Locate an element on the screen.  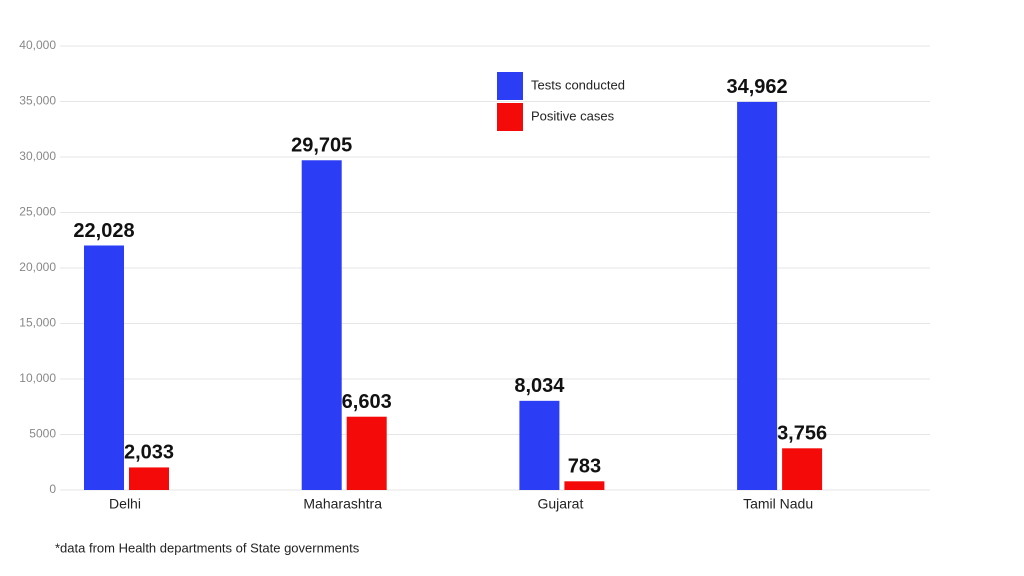
legend-label: Tests conducted is located at coordinates (578, 84).